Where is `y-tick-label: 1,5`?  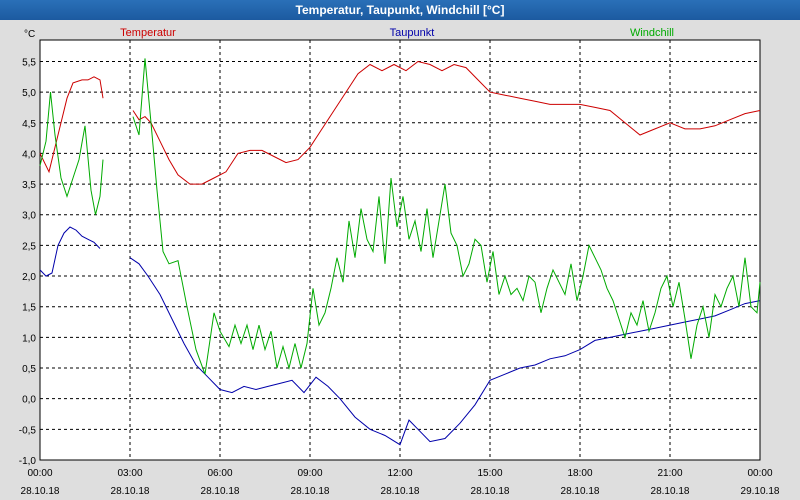 y-tick-label: 1,5 is located at coordinates (29, 308).